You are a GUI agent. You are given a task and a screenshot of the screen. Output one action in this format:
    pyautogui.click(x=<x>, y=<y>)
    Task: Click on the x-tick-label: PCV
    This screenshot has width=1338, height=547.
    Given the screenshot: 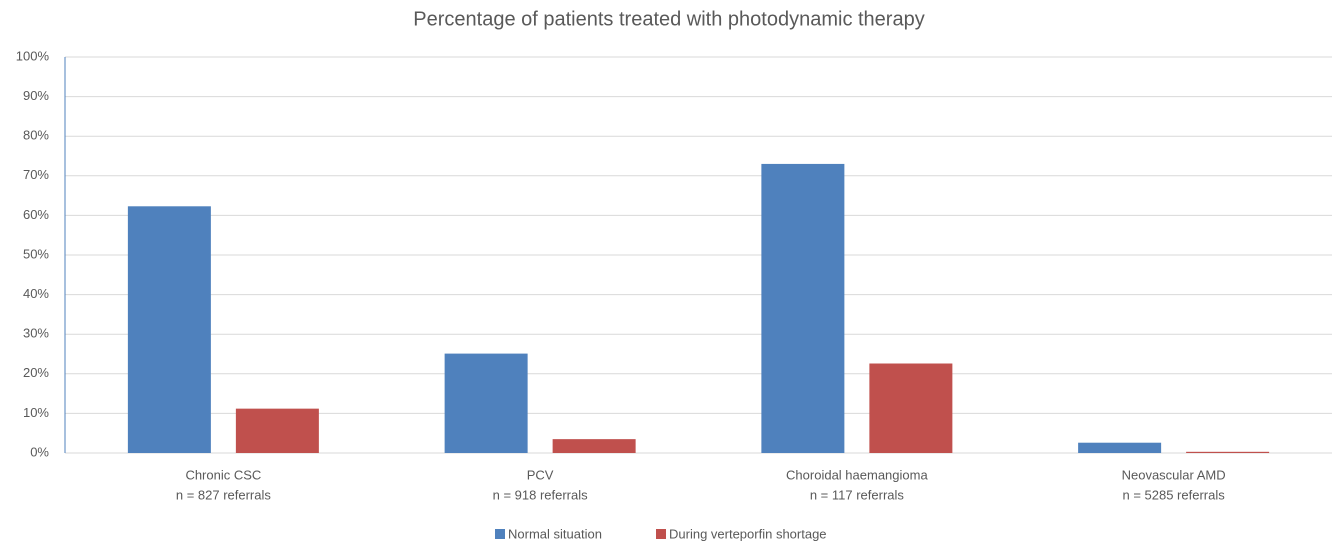 What is the action you would take?
    pyautogui.click(x=540, y=474)
    